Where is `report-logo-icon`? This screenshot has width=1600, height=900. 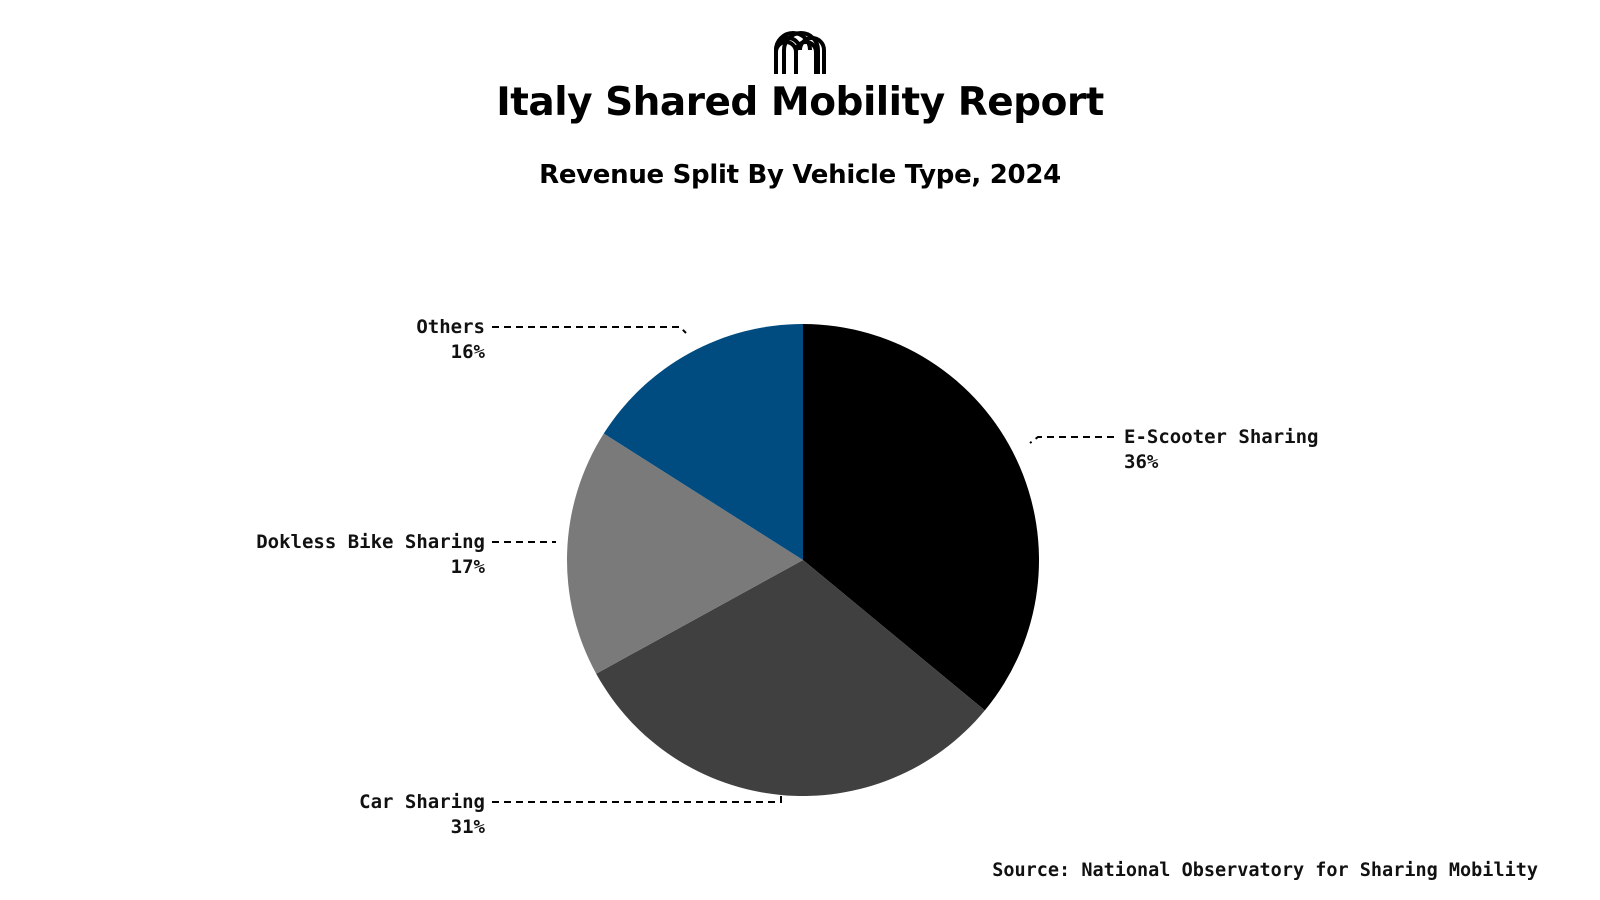 report-logo-icon is located at coordinates (800, 52).